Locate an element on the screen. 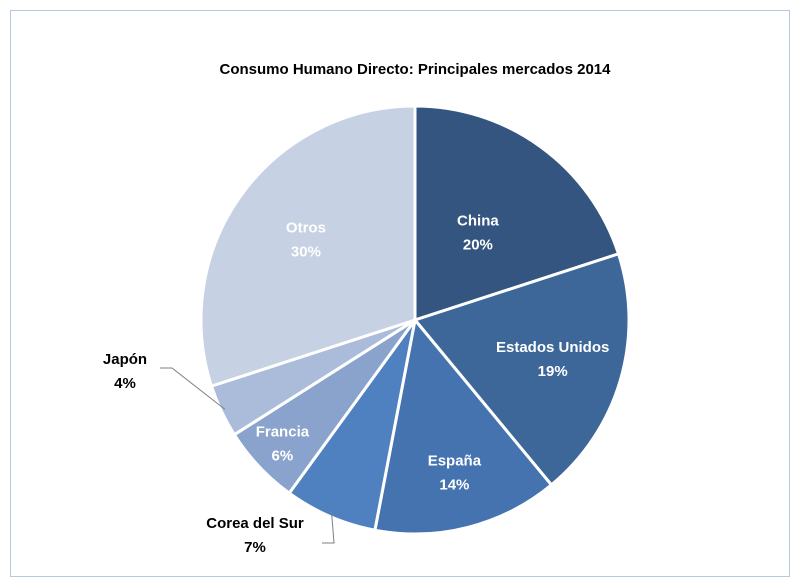  slice-label: Francia is located at coordinates (283, 431).